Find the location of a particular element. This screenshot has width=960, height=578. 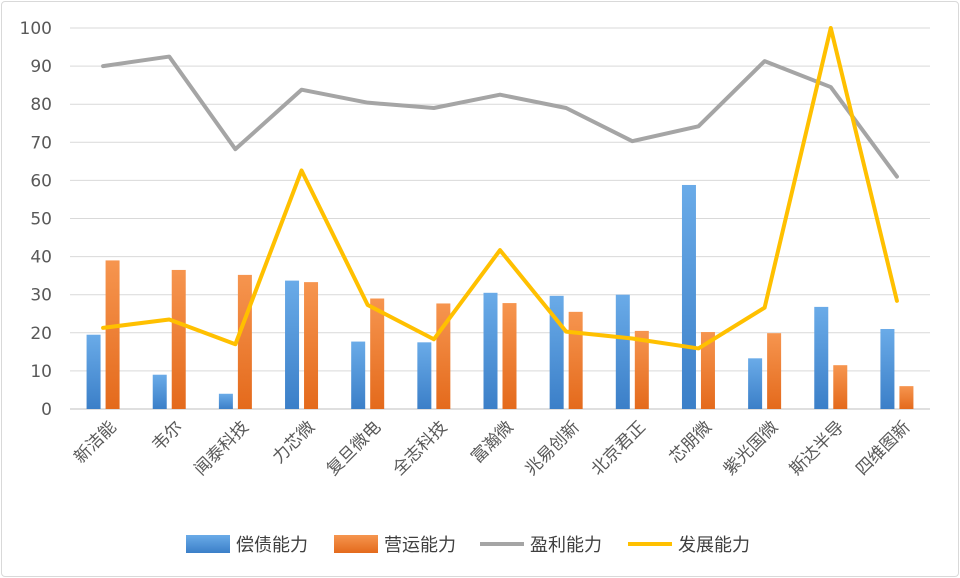

x-tick-label: 力芯微 is located at coordinates (294, 442).